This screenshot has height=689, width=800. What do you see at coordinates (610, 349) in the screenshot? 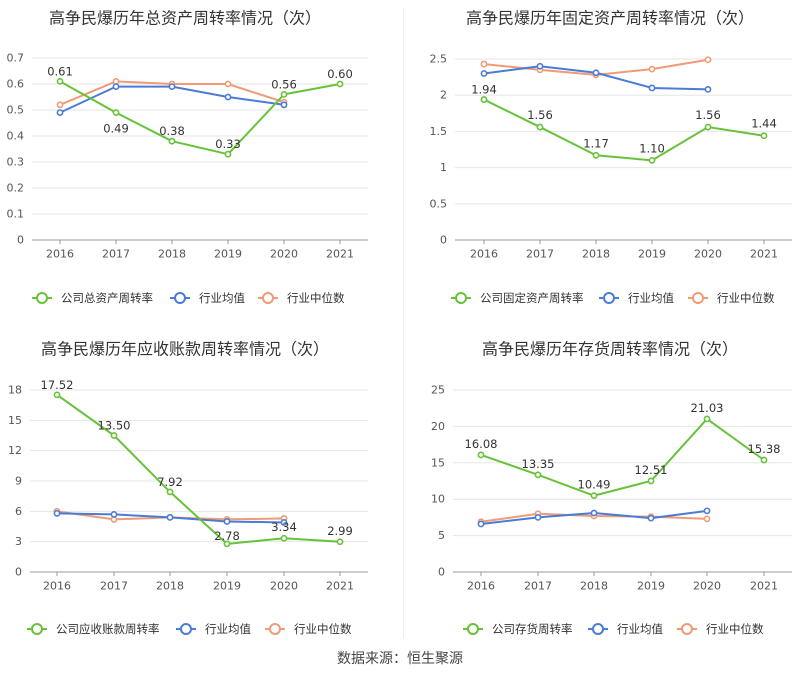
I see `chart-title: 高争民爆历年存货周转率情况（次）` at bounding box center [610, 349].